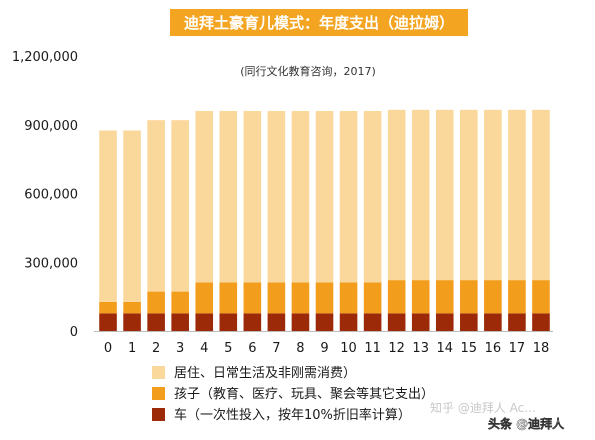 The image size is (595, 440). What do you see at coordinates (372, 348) in the screenshot?
I see `x-tick-label: 11` at bounding box center [372, 348].